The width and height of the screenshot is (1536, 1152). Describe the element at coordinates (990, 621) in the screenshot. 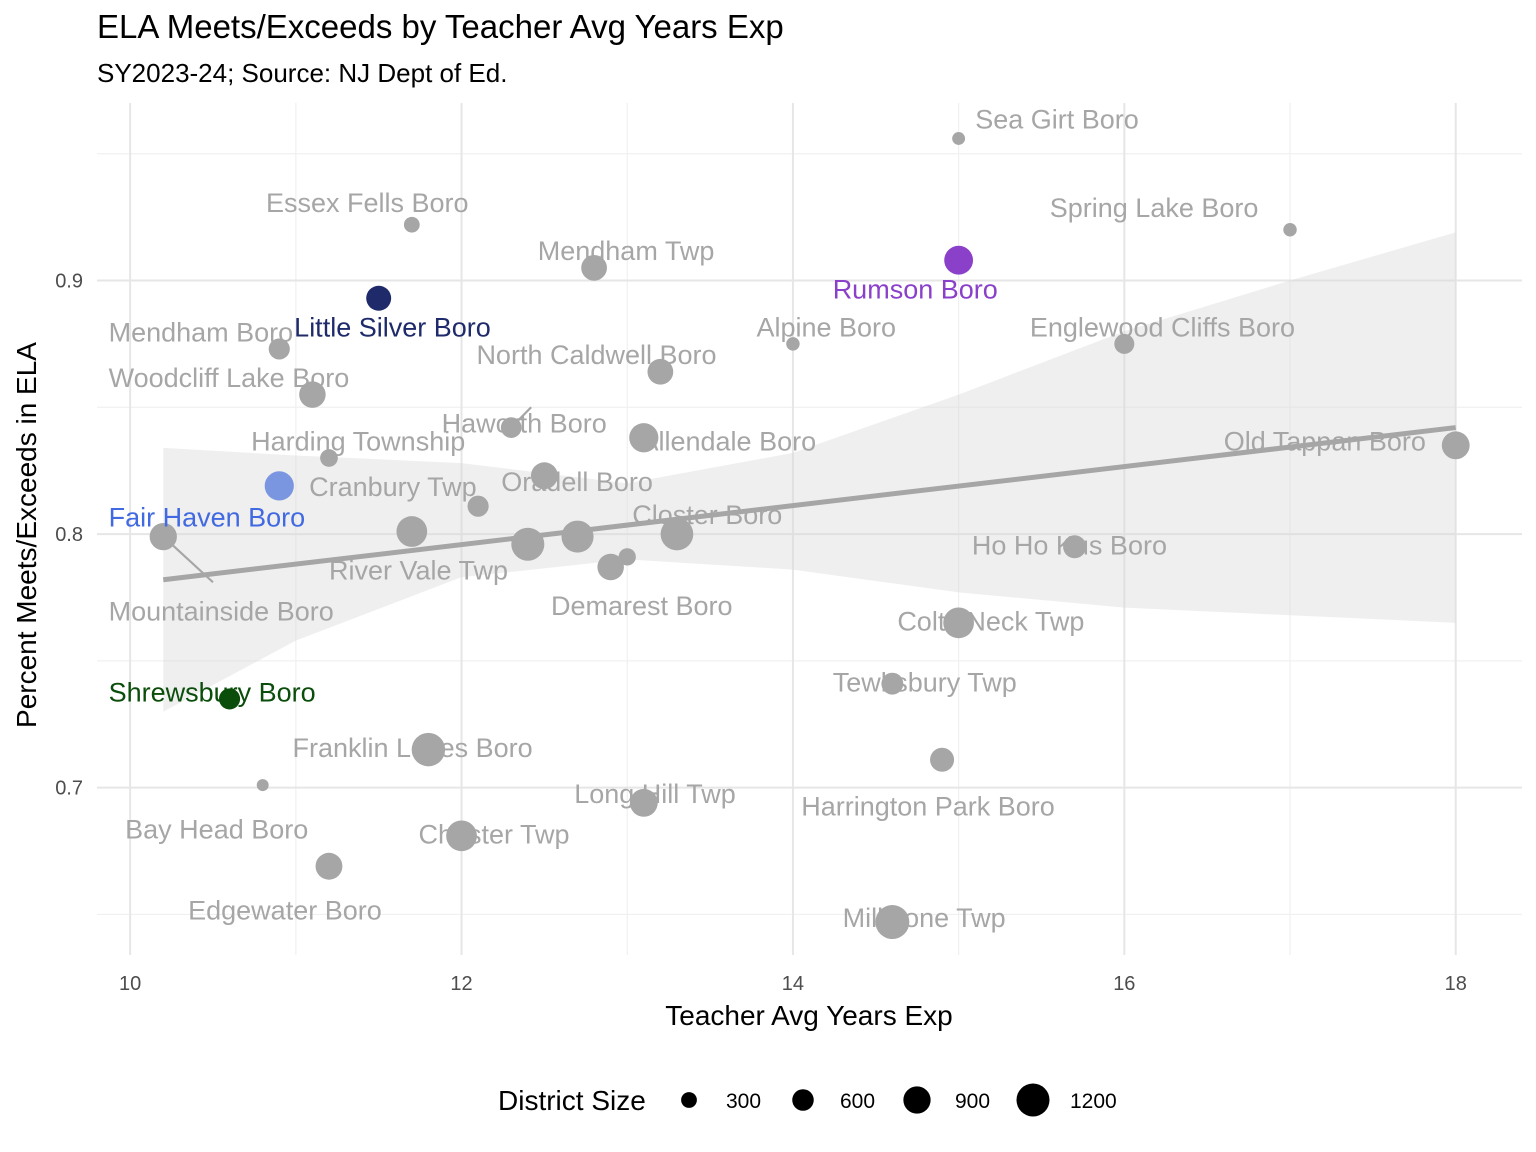

I see `point-label: Colts Neck Twp` at that location.